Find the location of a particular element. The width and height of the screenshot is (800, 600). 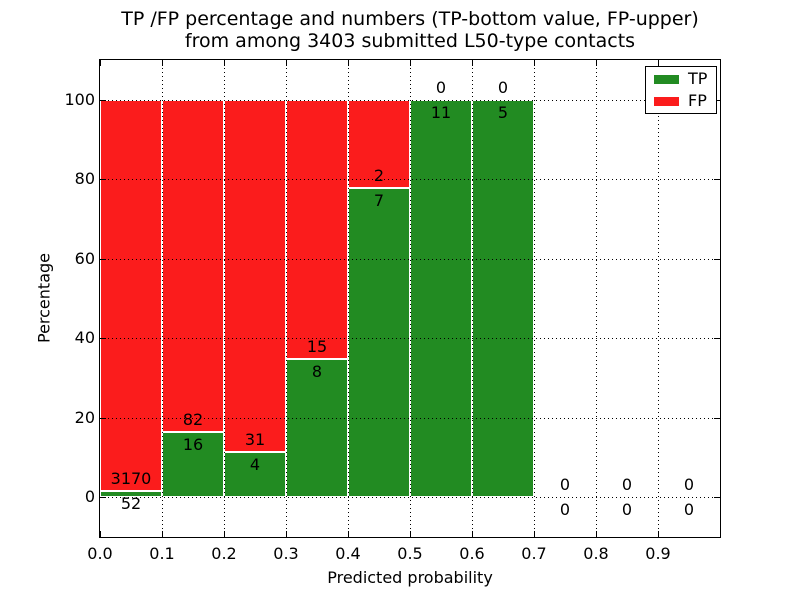

gridline-v-0.4 is located at coordinates (348, 298).